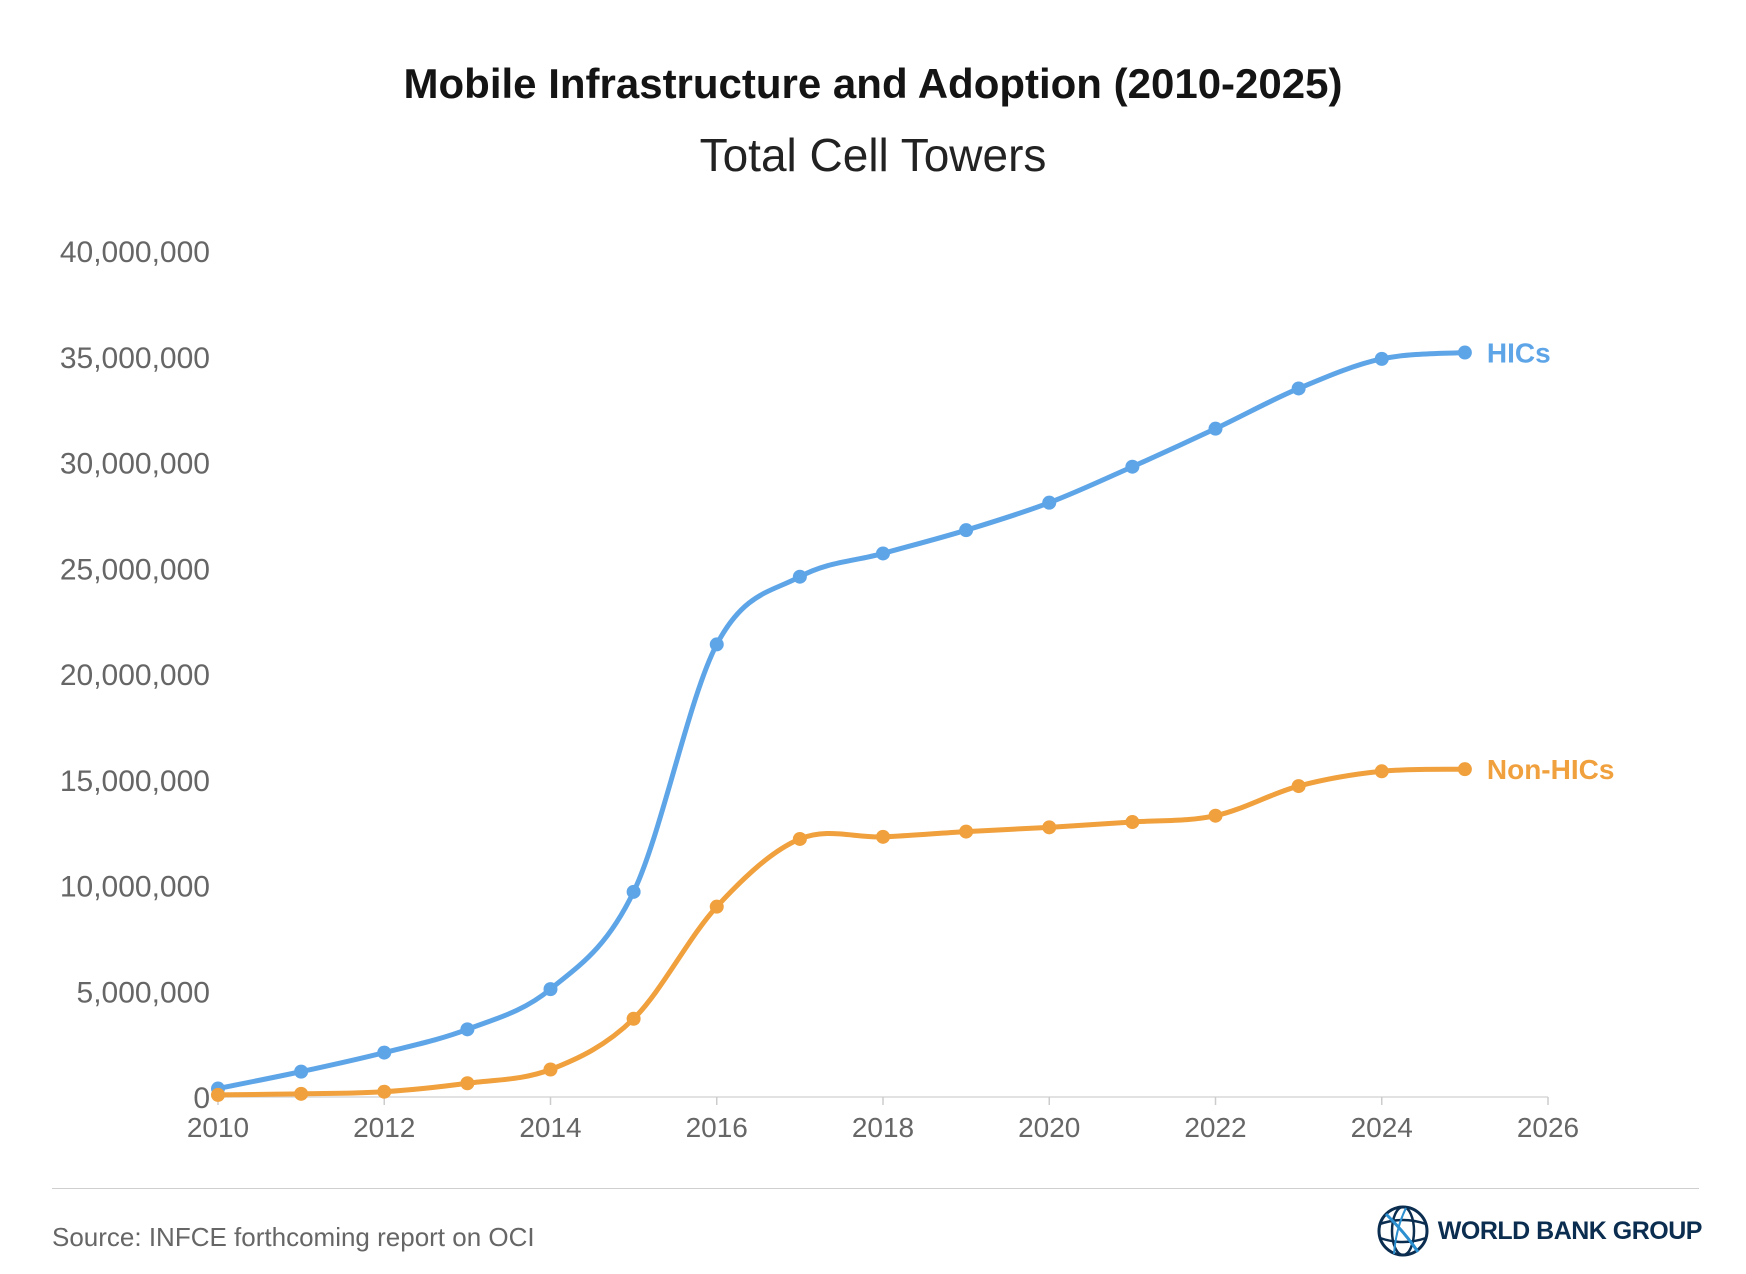 This screenshot has width=1746, height=1274. Describe the element at coordinates (135, 252) in the screenshot. I see `y-tick-label: 40,000,000` at that location.